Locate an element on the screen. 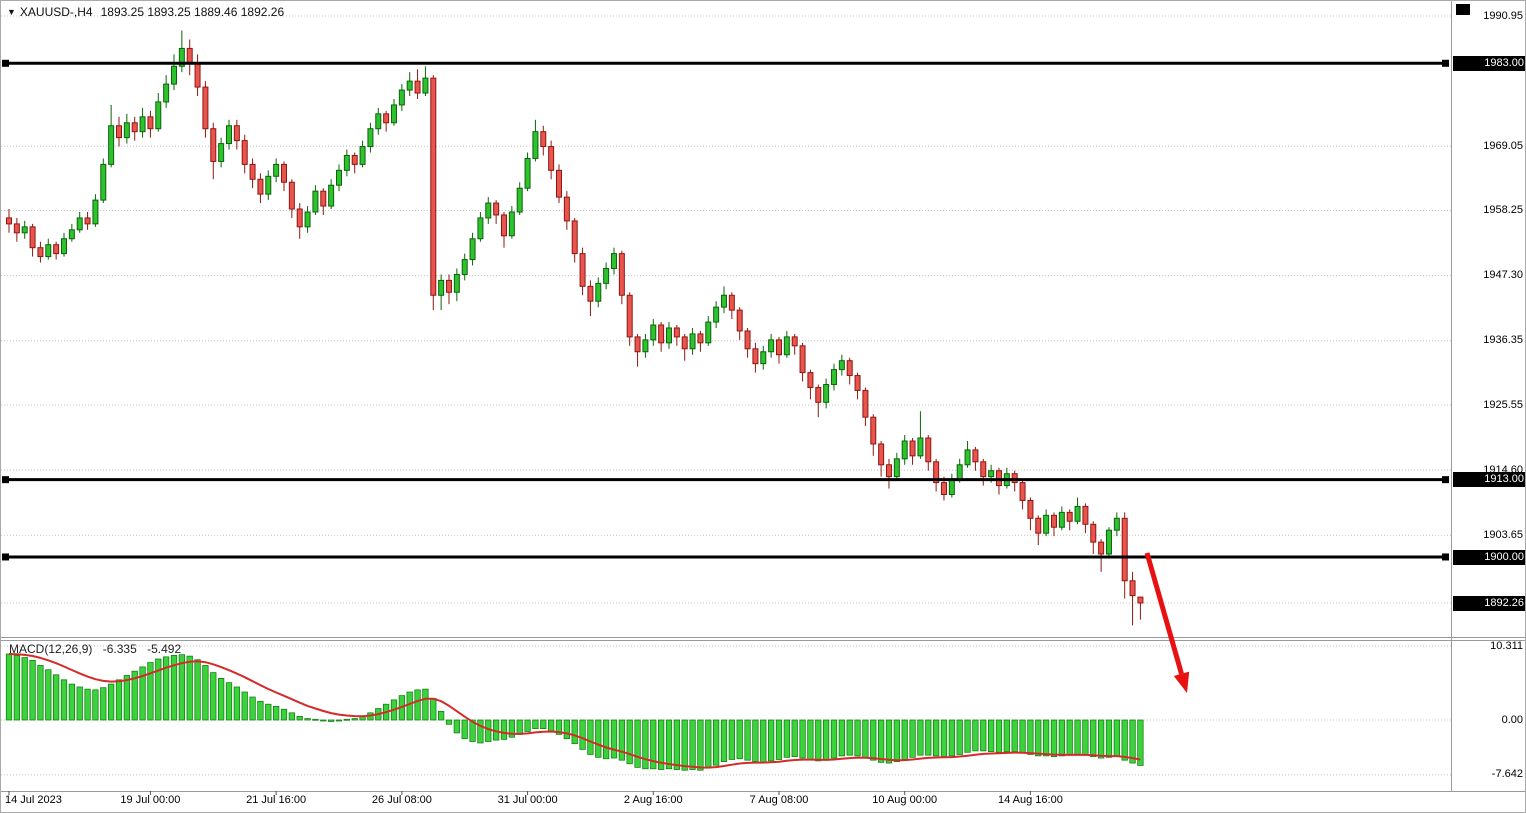 The height and width of the screenshot is (813, 1526). price-axis-label: 1990.95 is located at coordinates (1503, 15).